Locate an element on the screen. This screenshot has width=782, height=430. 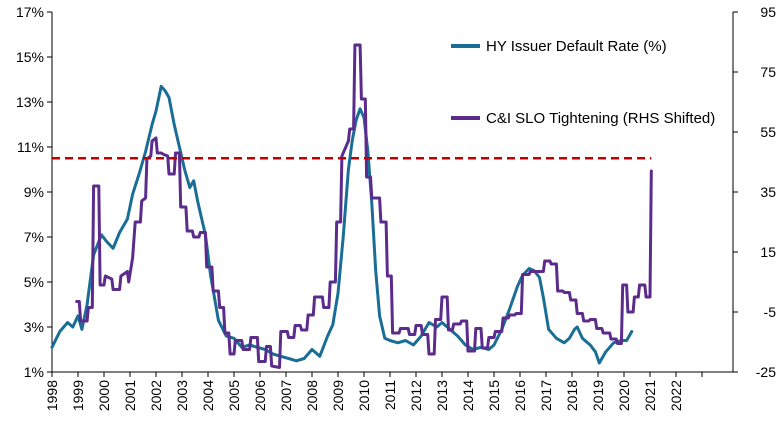
legend-label-2: C&I SLO Tightening (RHS Shifted) is located at coordinates (600, 118).